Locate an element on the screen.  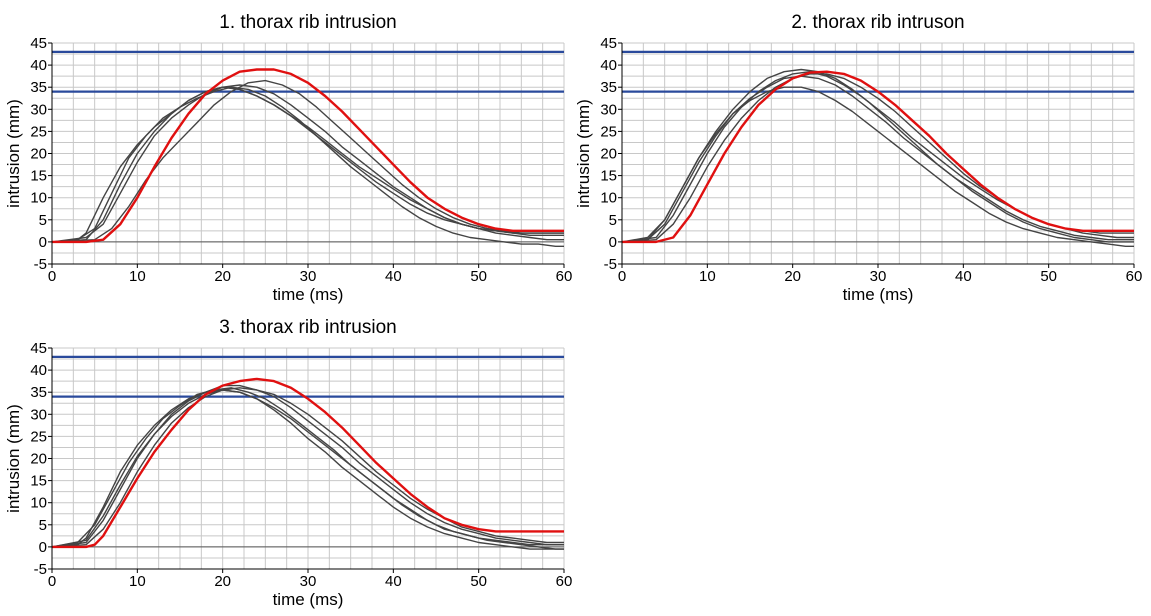
chart-title: 2. thorax rib intruson is located at coordinates (877, 22).